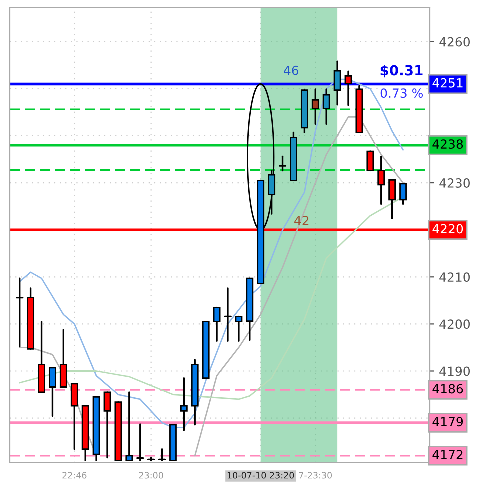 The image size is (494, 491). What do you see at coordinates (448, 389) in the screenshot?
I see `ref-line-label: 4186` at bounding box center [448, 389].